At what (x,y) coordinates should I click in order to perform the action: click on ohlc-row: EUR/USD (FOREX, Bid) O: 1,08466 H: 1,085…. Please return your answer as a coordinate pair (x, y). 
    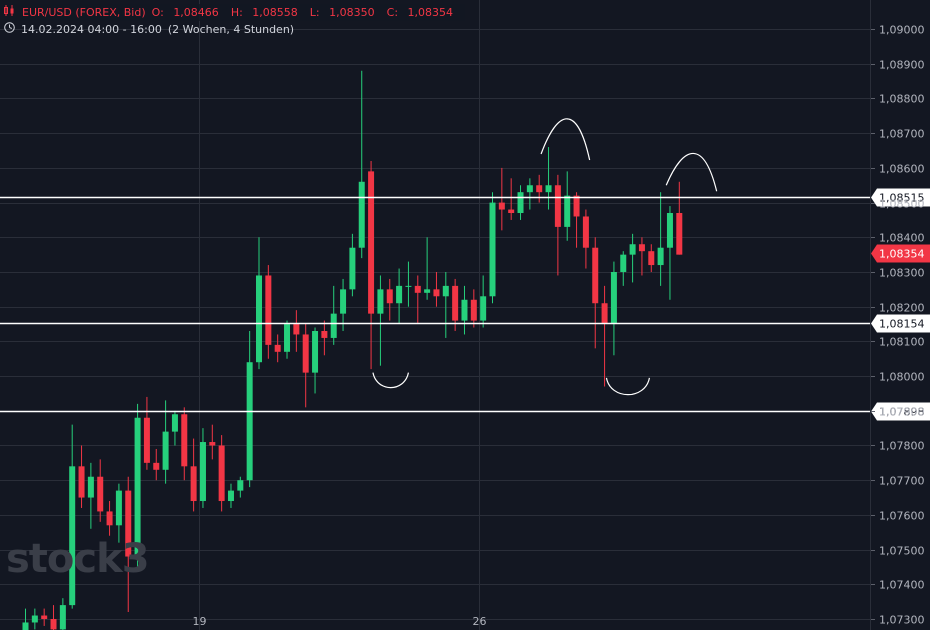
    Looking at the image, I should click on (235, 12).